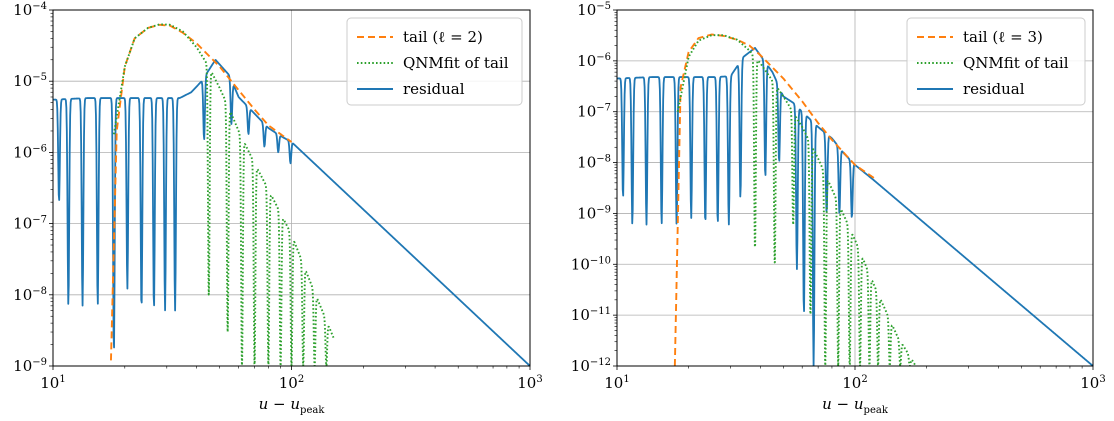 The image size is (1114, 421). What do you see at coordinates (1003, 37) in the screenshot?
I see `legend-label: tail (ℓ = 3)` at bounding box center [1003, 37].